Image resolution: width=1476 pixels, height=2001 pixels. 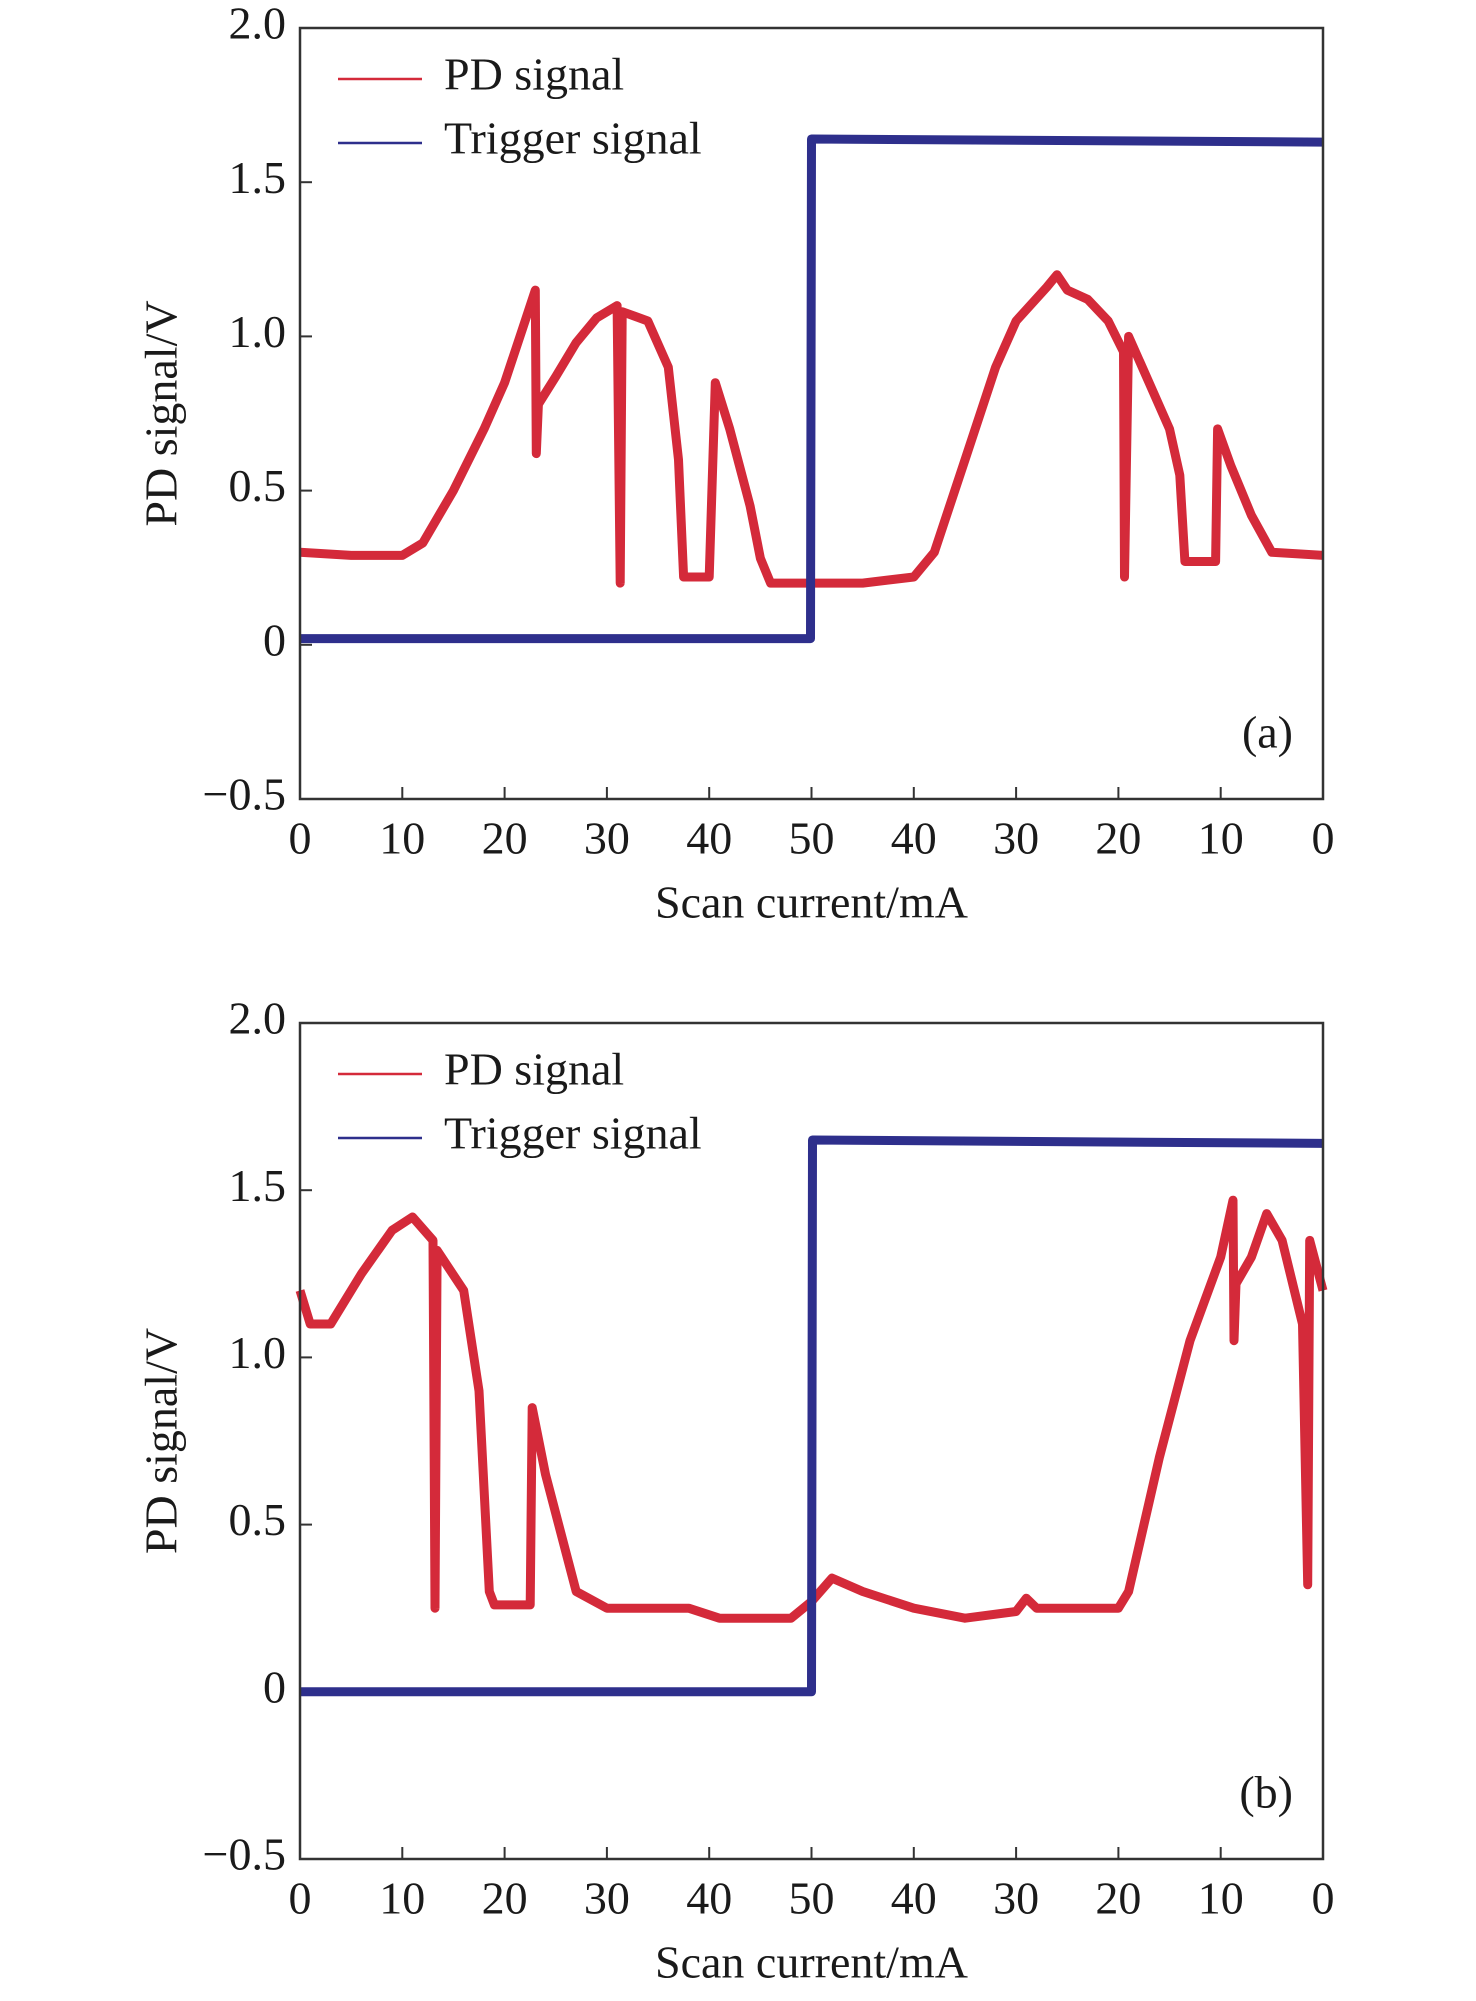 I want to click on panel-label: (a), so click(x=1267, y=732).